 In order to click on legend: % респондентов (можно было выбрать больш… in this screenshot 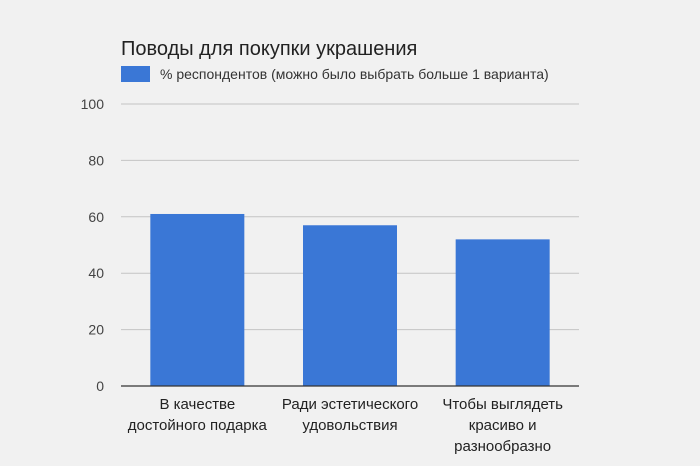, I will do `click(335, 74)`.